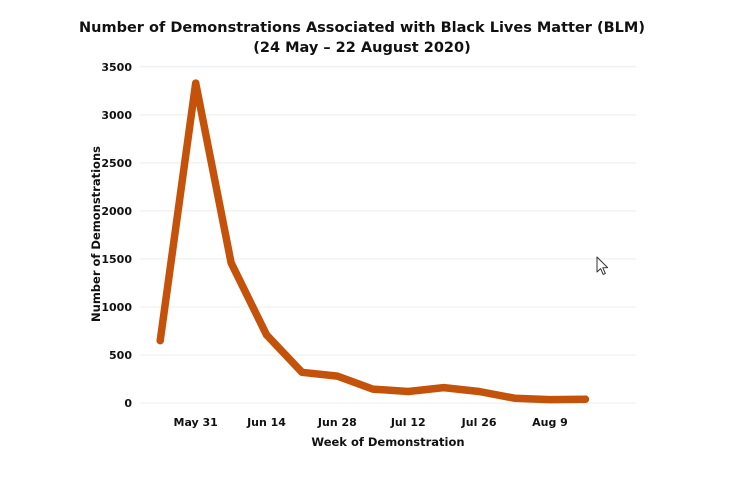 This screenshot has width=753, height=490. I want to click on x-axis-label: Week of Demonstration, so click(387, 442).